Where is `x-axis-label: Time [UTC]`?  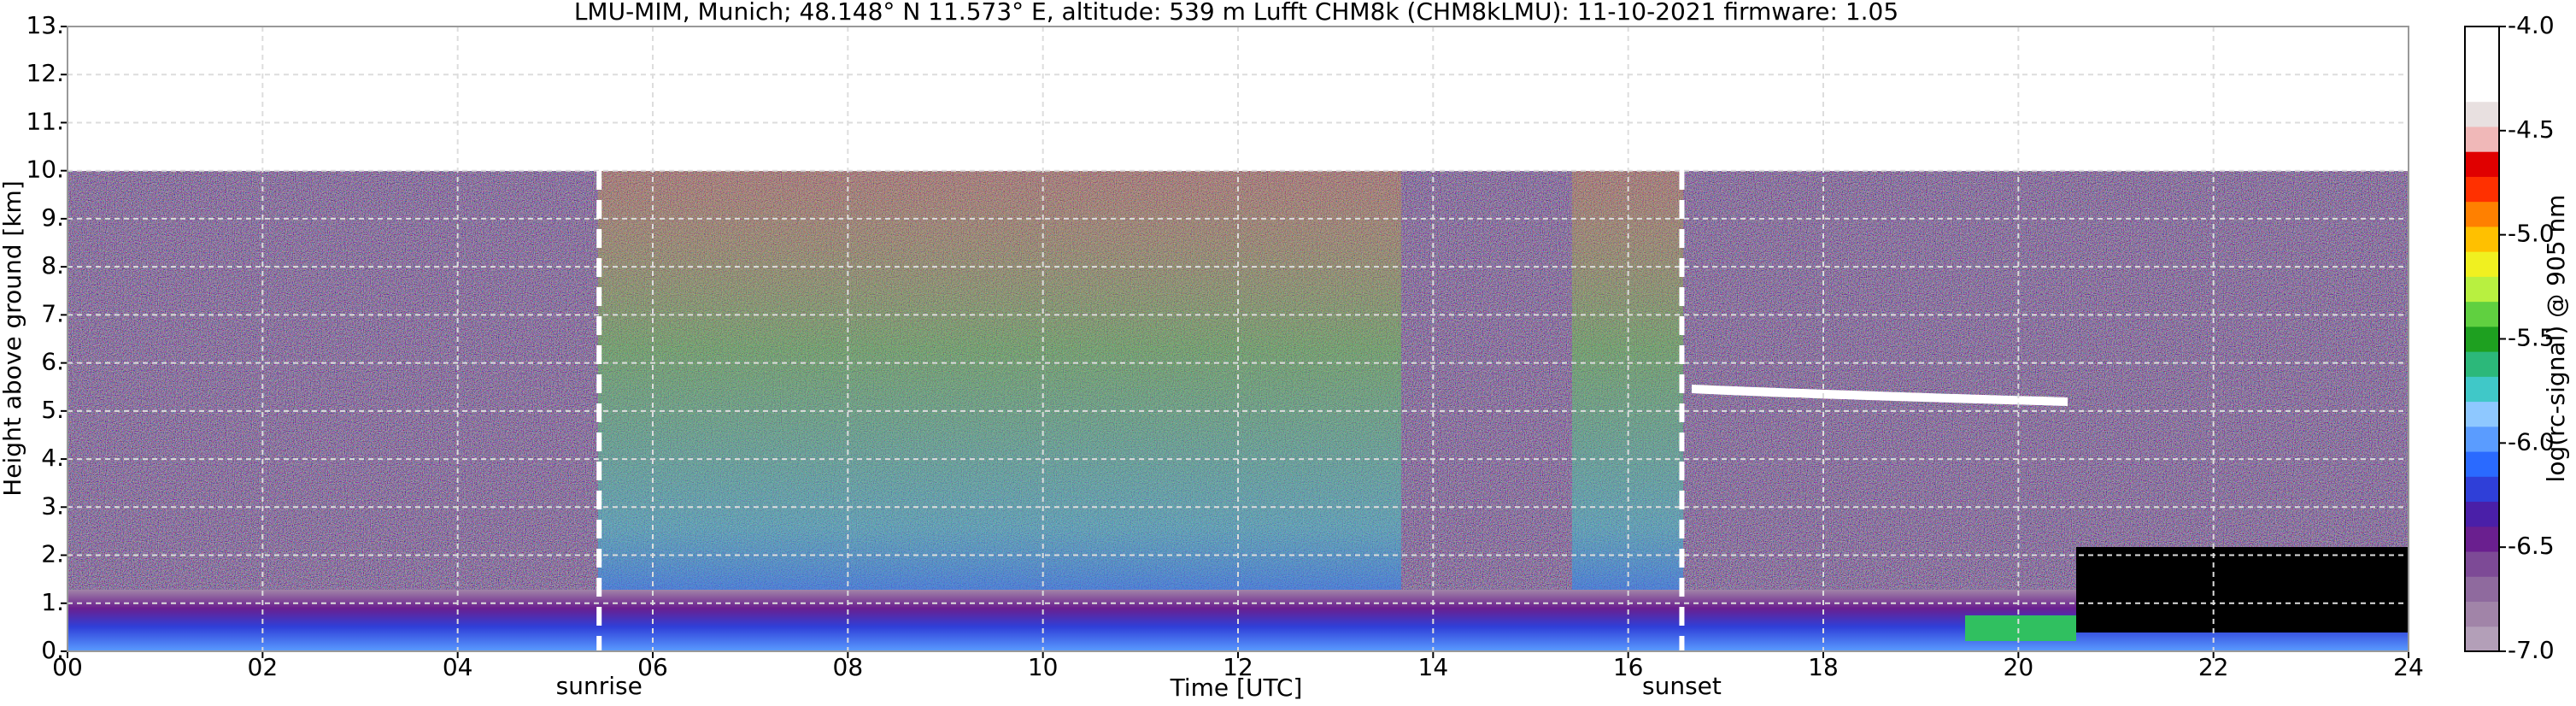 x-axis-label: Time [UTC] is located at coordinates (1236, 688).